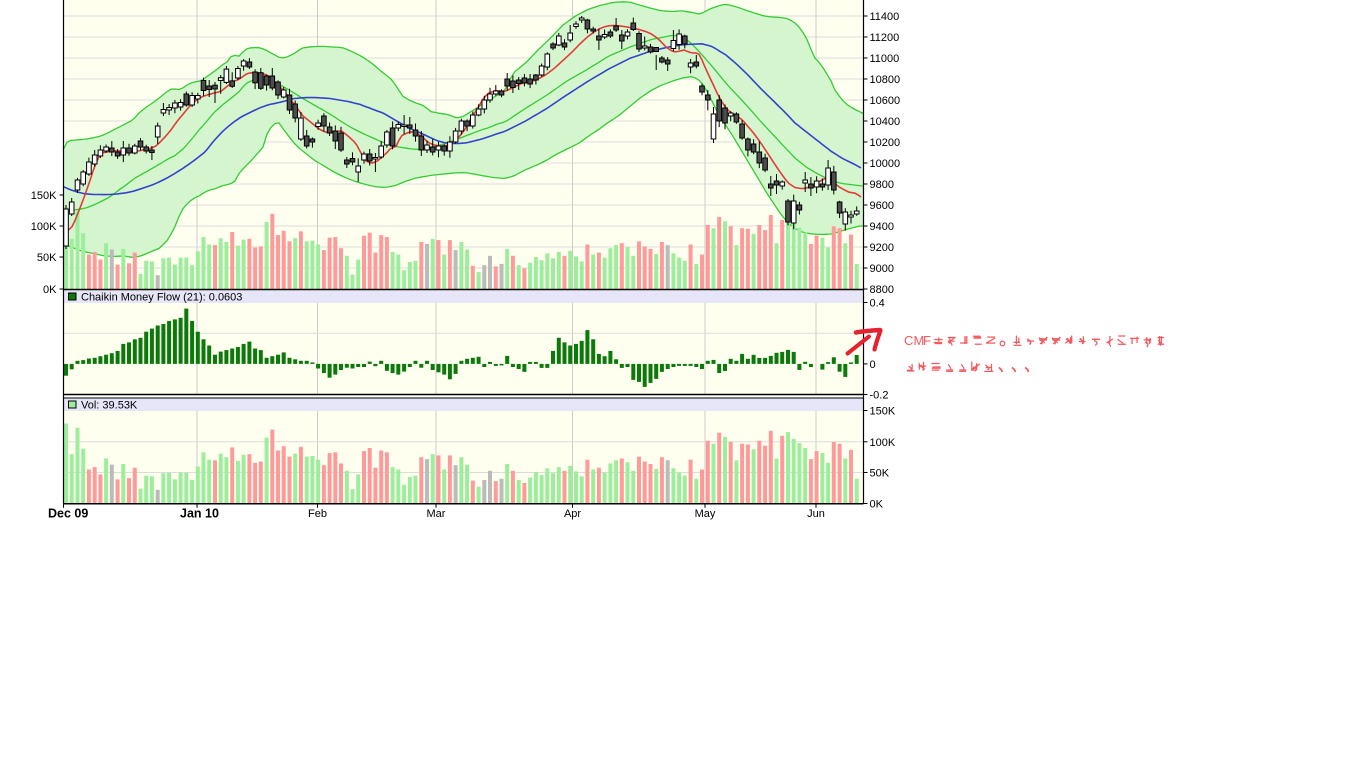  What do you see at coordinates (885, 164) in the screenshot?
I see `svg-text: 10000` at bounding box center [885, 164].